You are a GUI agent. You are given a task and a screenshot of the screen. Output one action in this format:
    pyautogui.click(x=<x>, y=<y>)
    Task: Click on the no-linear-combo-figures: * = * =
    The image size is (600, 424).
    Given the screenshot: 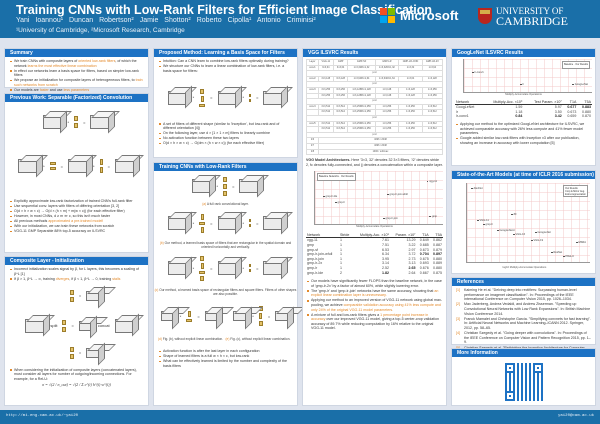 What is the action you would take?
    pyautogui.click(x=225, y=316)
    